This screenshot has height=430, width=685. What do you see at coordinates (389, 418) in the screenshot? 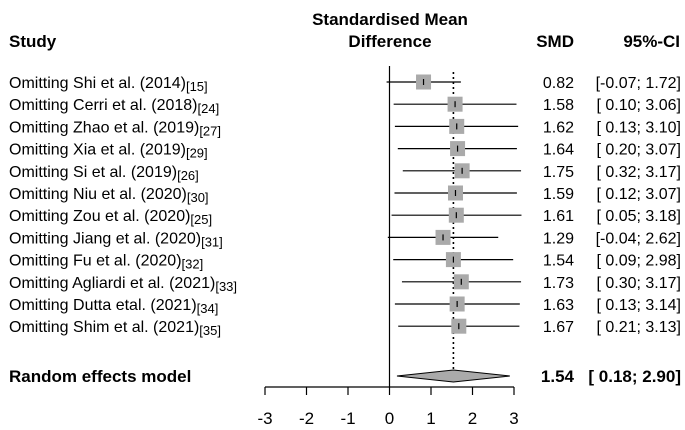
I see `x-tick-label: 0` at bounding box center [389, 418].